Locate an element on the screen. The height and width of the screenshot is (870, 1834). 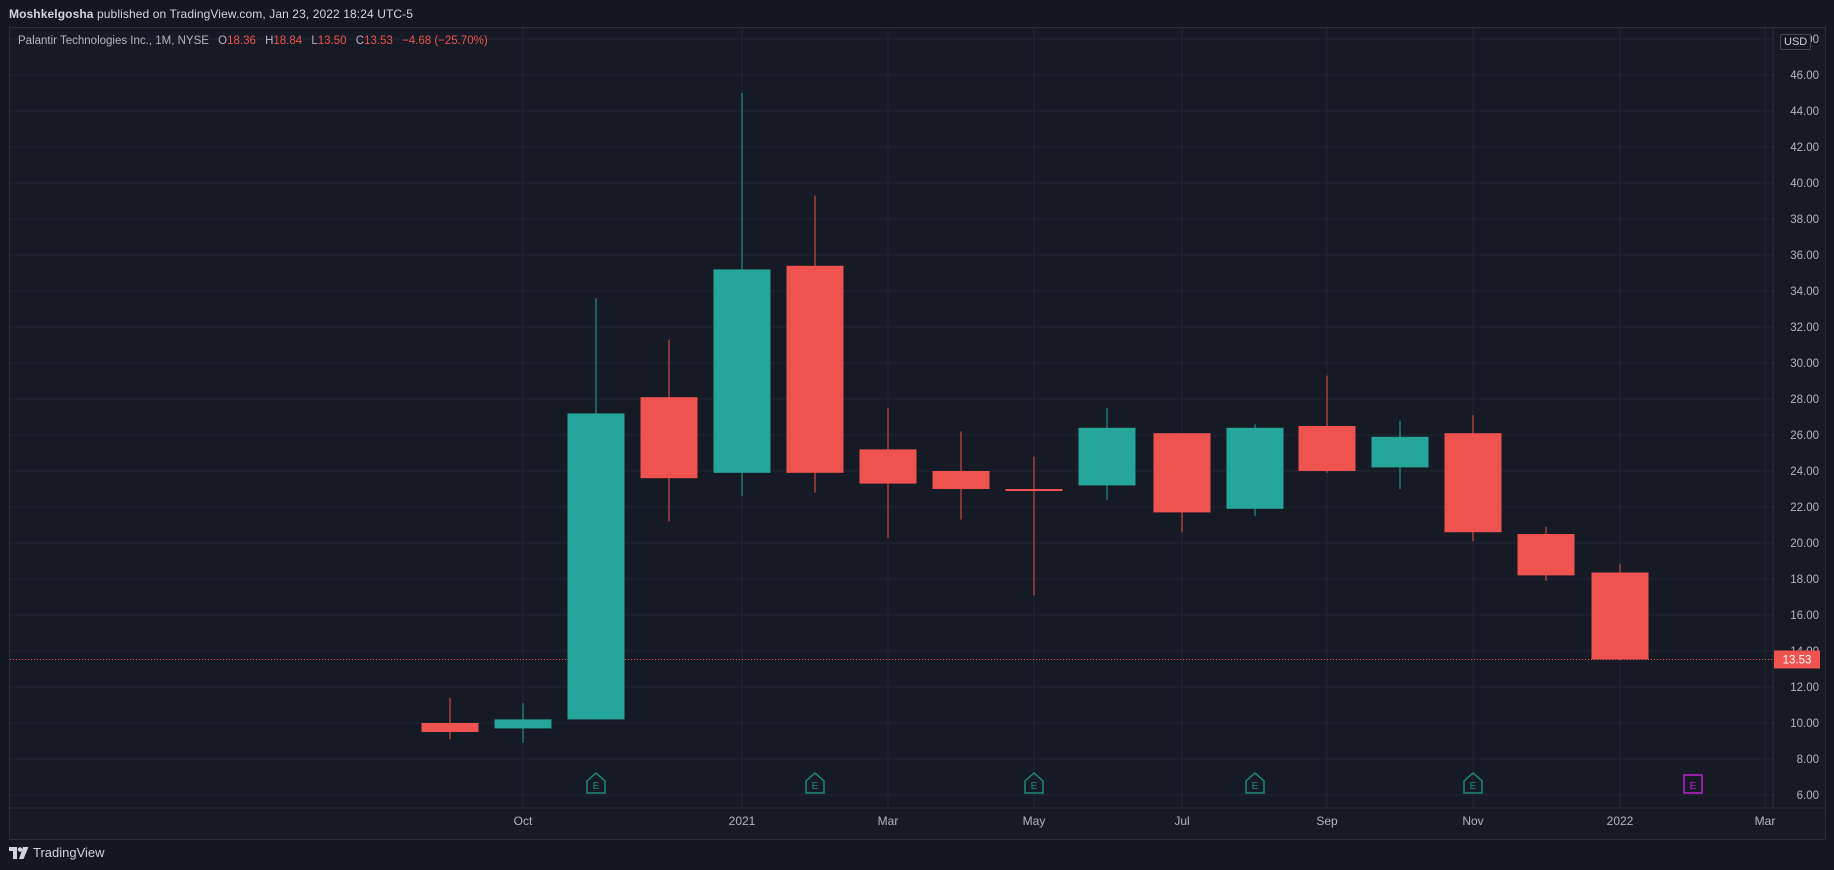
high-label: H is located at coordinates (269, 41).